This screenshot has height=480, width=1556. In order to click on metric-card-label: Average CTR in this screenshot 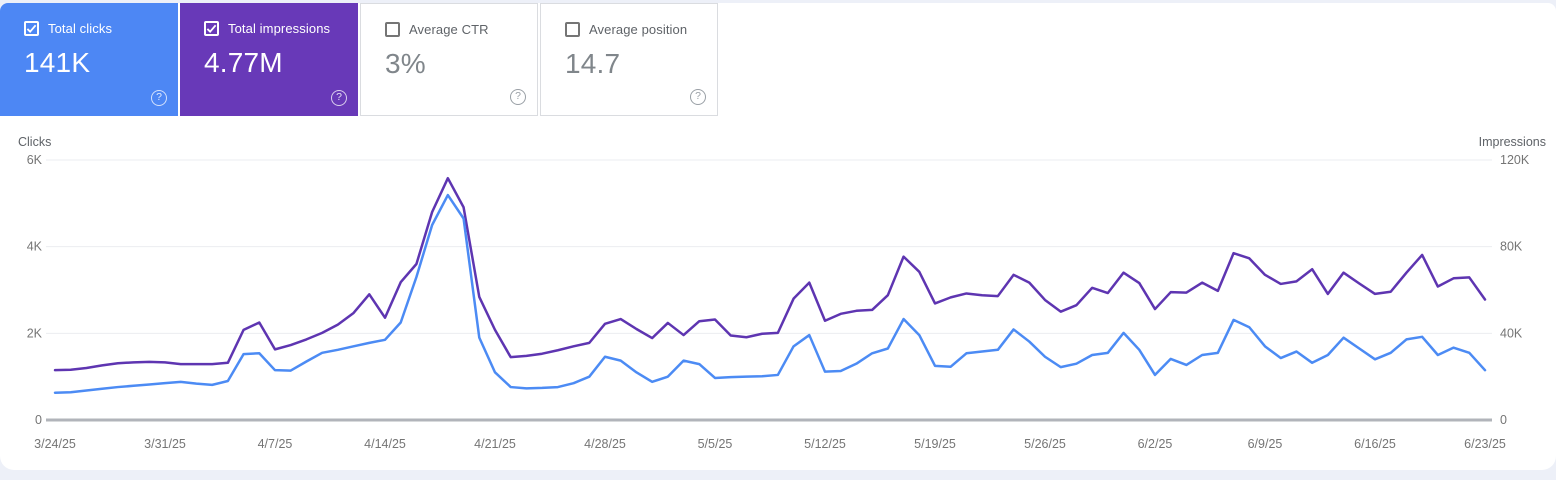, I will do `click(449, 29)`.